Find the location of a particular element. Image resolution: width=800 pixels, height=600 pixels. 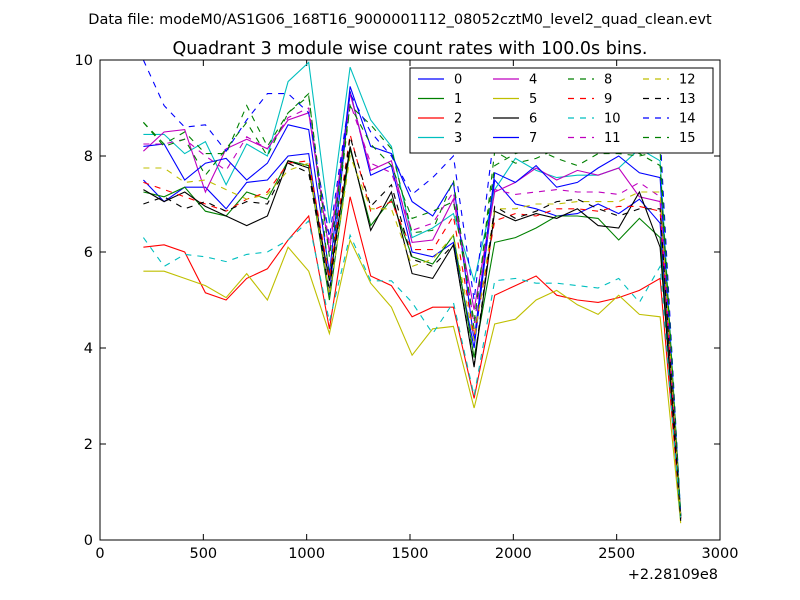

legend-label-9: 9 is located at coordinates (608, 99).